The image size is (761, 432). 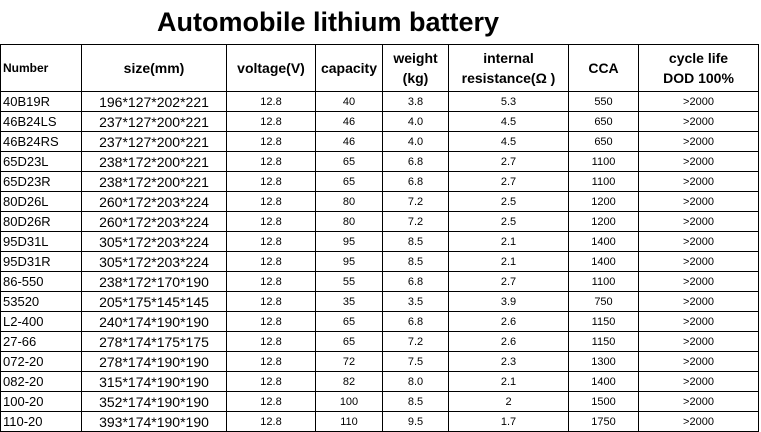 What do you see at coordinates (41, 381) in the screenshot?
I see `cell-number: 082-20` at bounding box center [41, 381].